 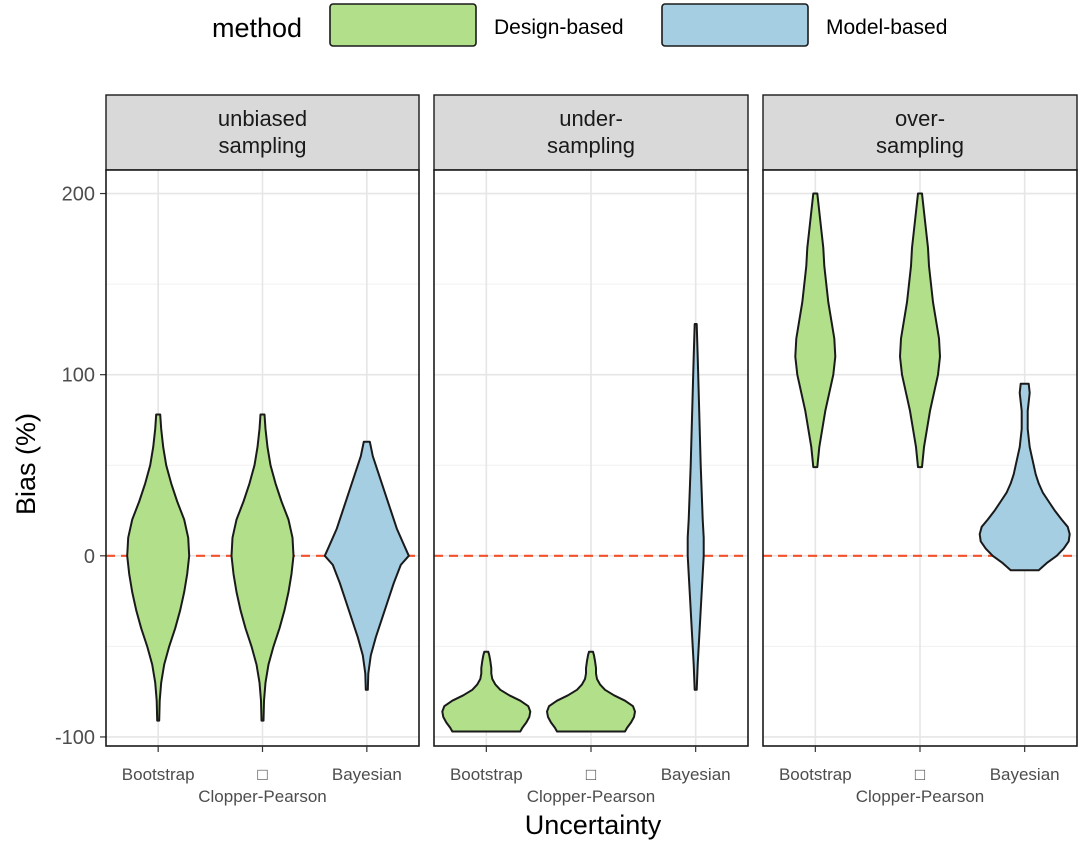 What do you see at coordinates (886, 27) in the screenshot?
I see `legend-label-model-based: Model-based` at bounding box center [886, 27].